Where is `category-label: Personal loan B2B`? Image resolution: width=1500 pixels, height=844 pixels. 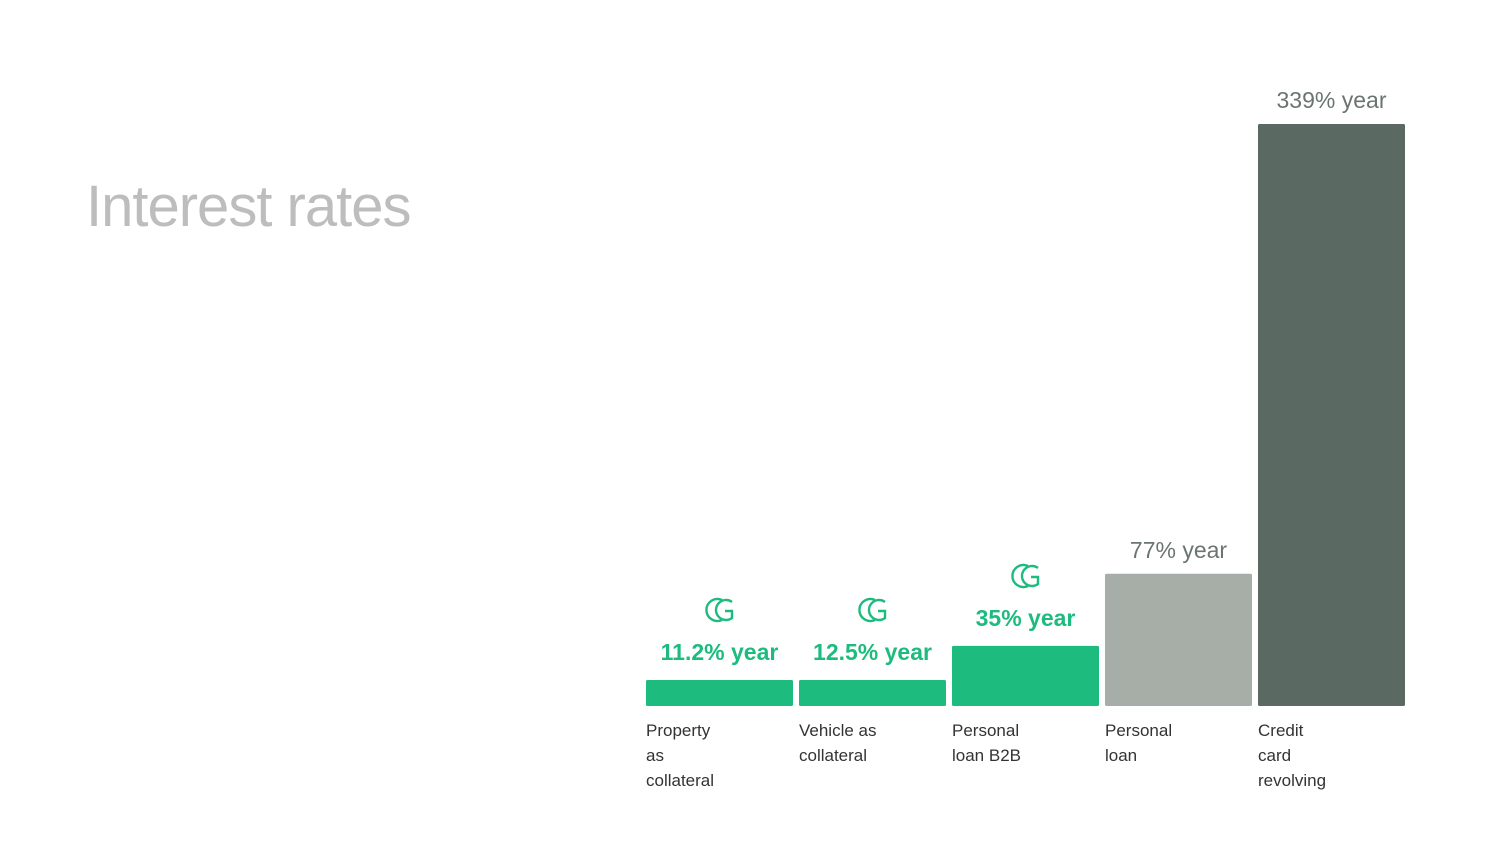 category-label: Personal loan B2B is located at coordinates (1022, 743).